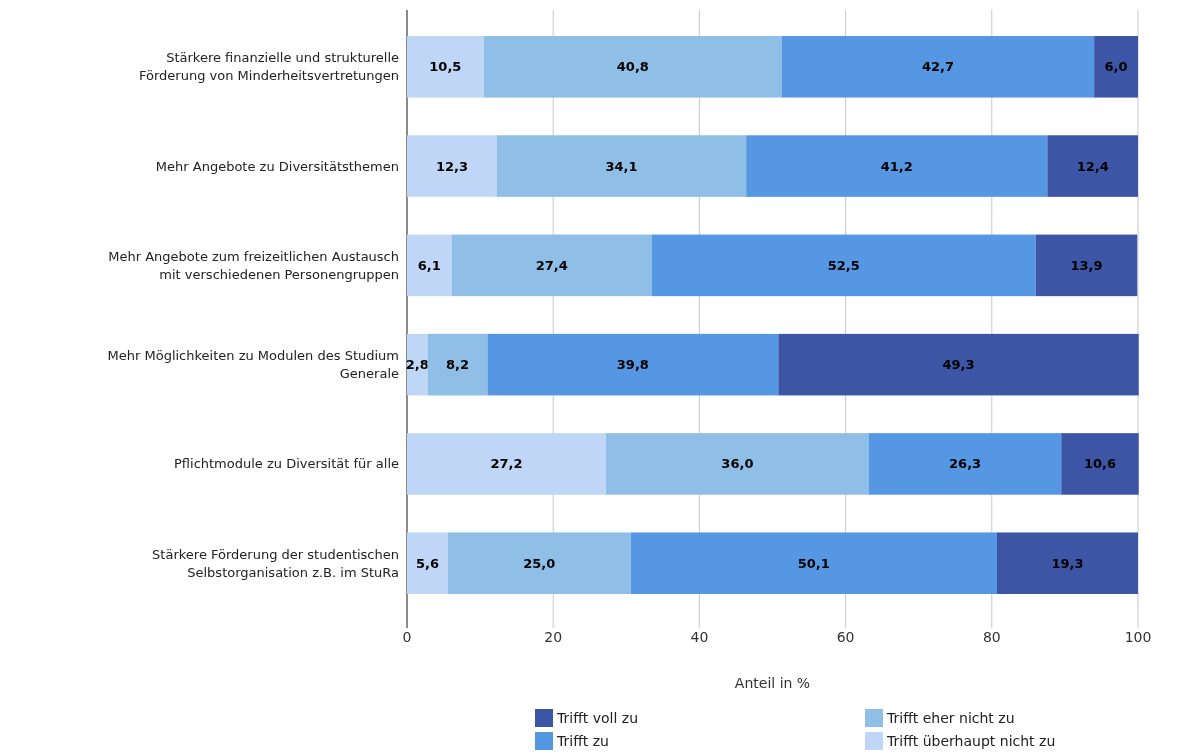 This screenshot has width=1177, height=755. I want to click on data-label: 40,8, so click(632, 67).